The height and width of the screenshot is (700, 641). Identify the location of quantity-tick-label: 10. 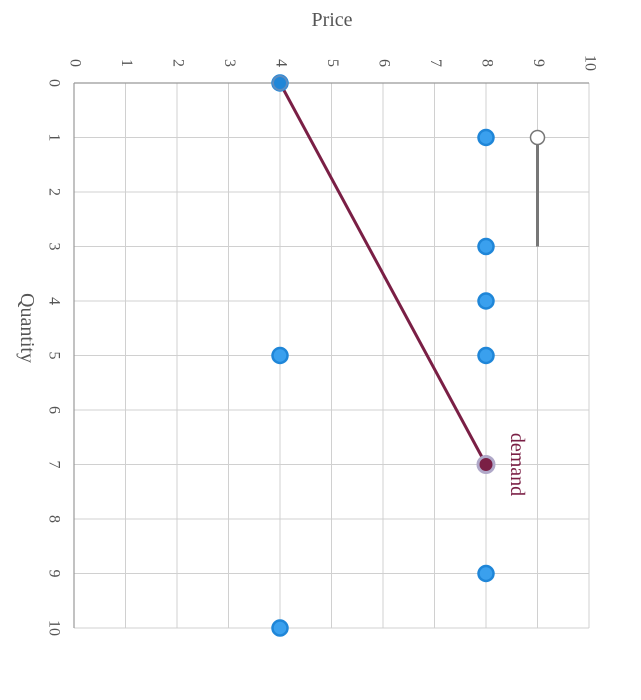
(53, 628).